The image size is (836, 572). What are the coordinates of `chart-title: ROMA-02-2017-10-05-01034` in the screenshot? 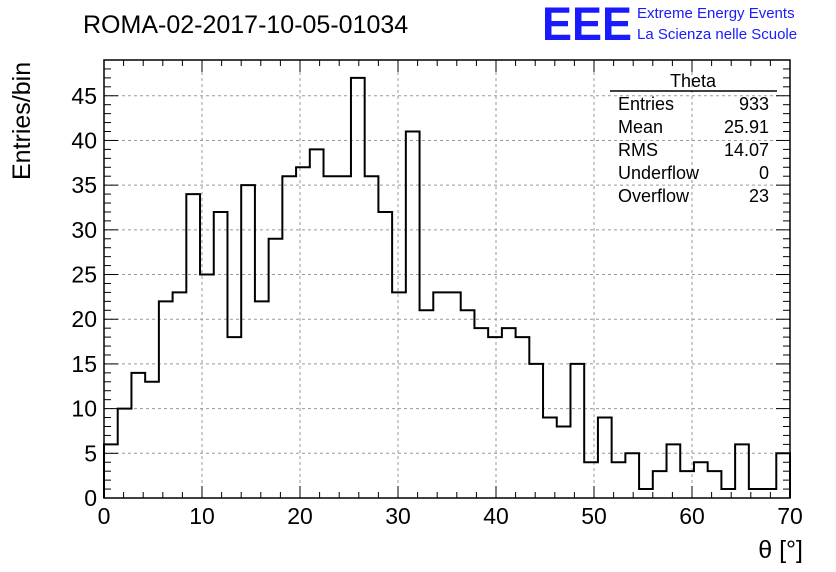 It's located at (245, 25).